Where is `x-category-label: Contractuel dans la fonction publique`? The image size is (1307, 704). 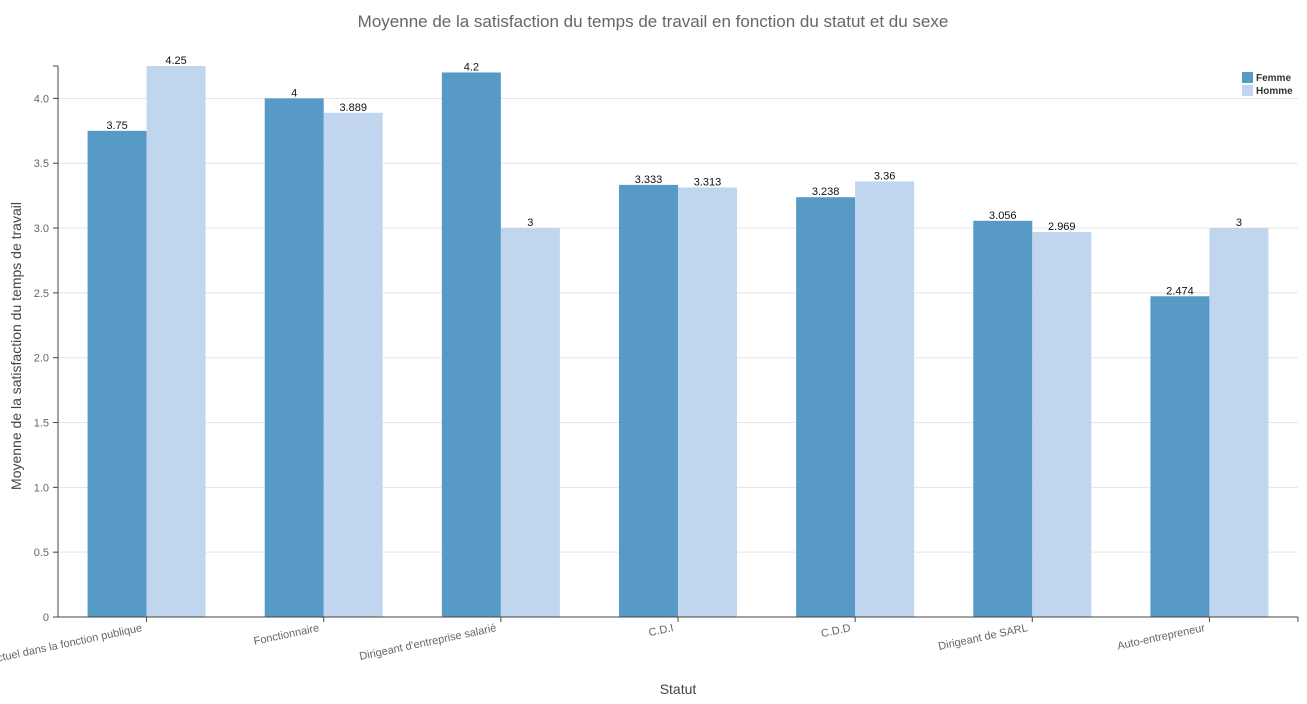 x-category-label: Contractuel dans la fonction publique is located at coordinates (71, 646).